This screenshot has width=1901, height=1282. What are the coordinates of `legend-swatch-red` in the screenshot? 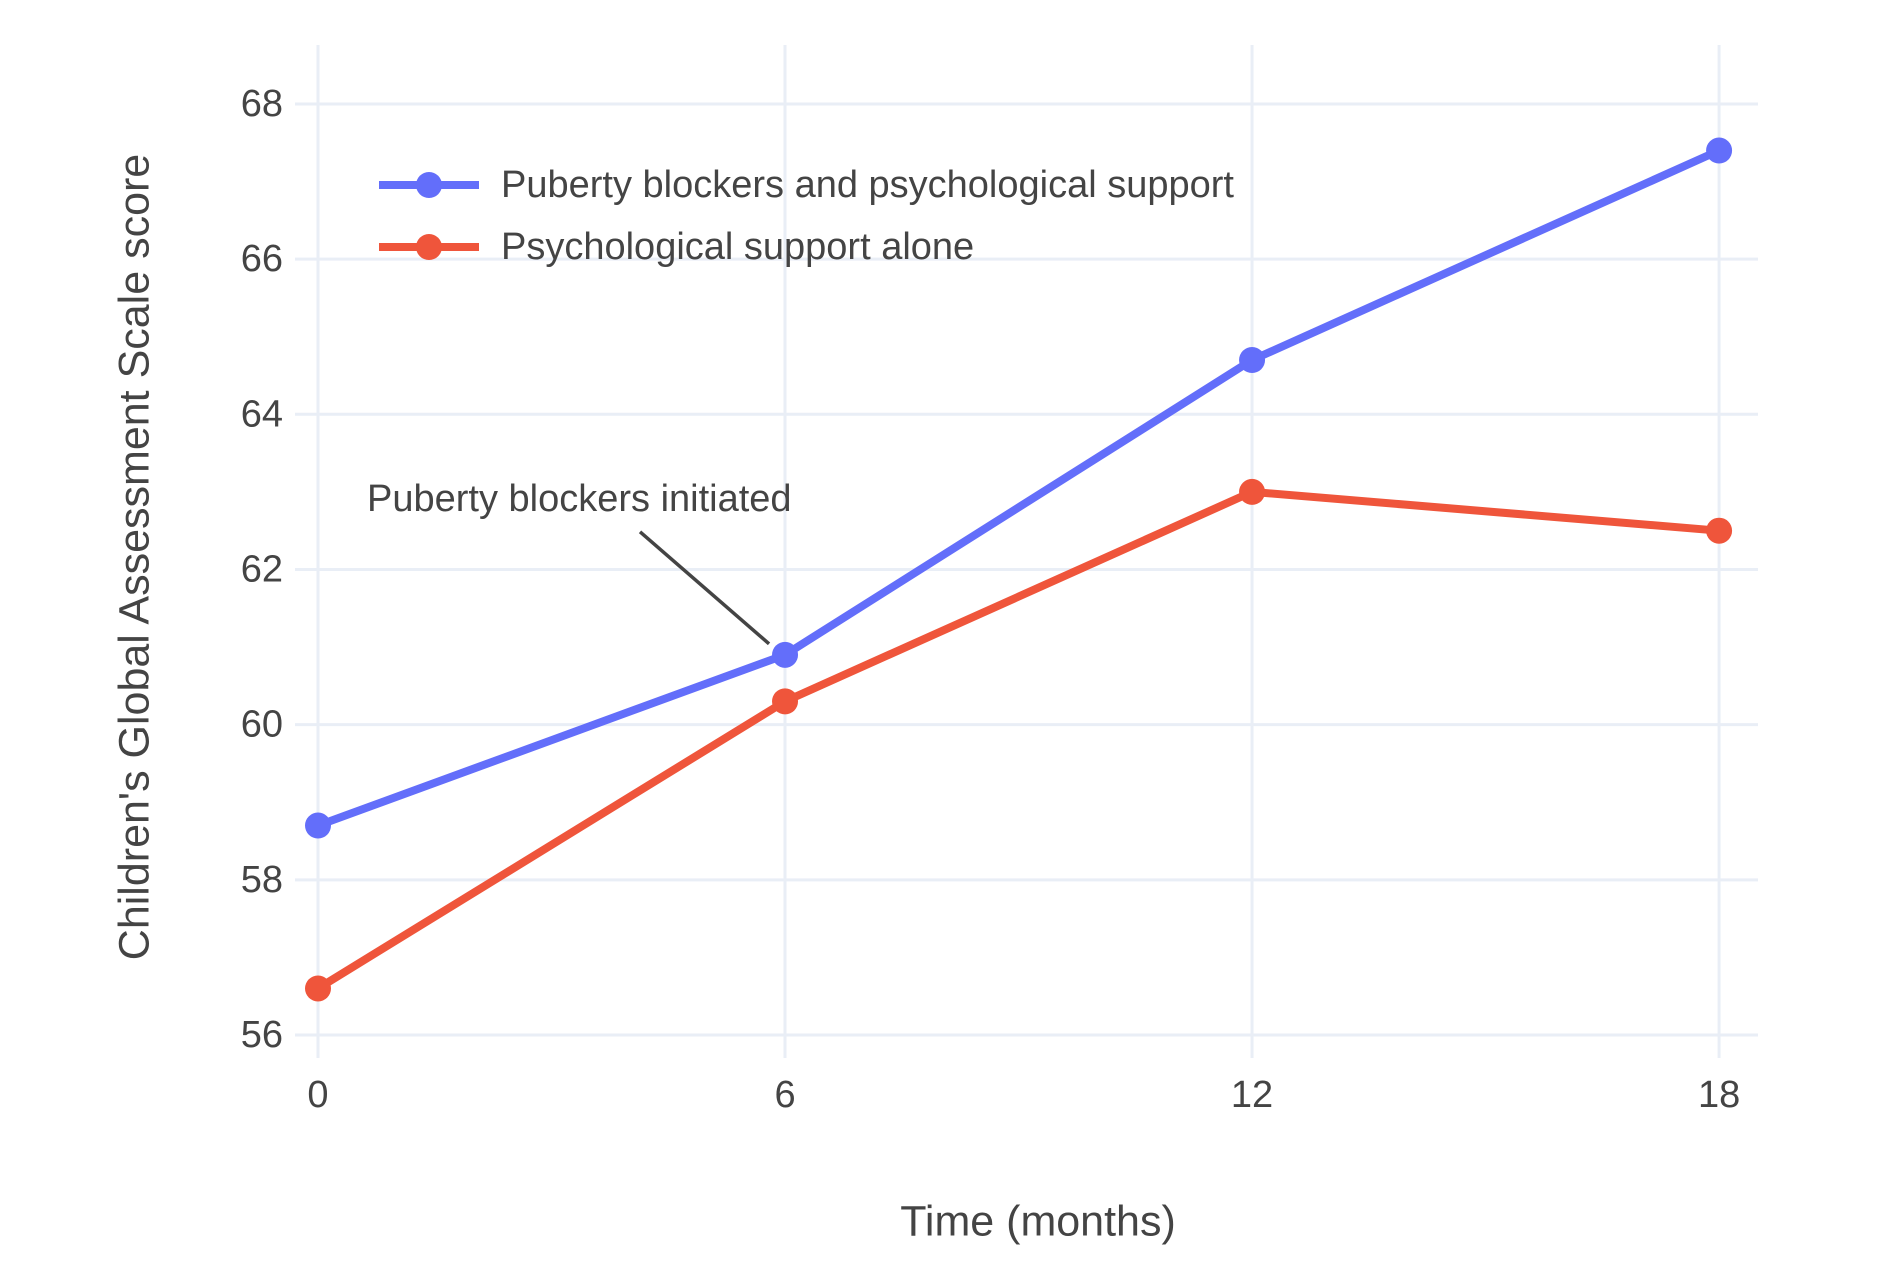 It's located at (429, 247).